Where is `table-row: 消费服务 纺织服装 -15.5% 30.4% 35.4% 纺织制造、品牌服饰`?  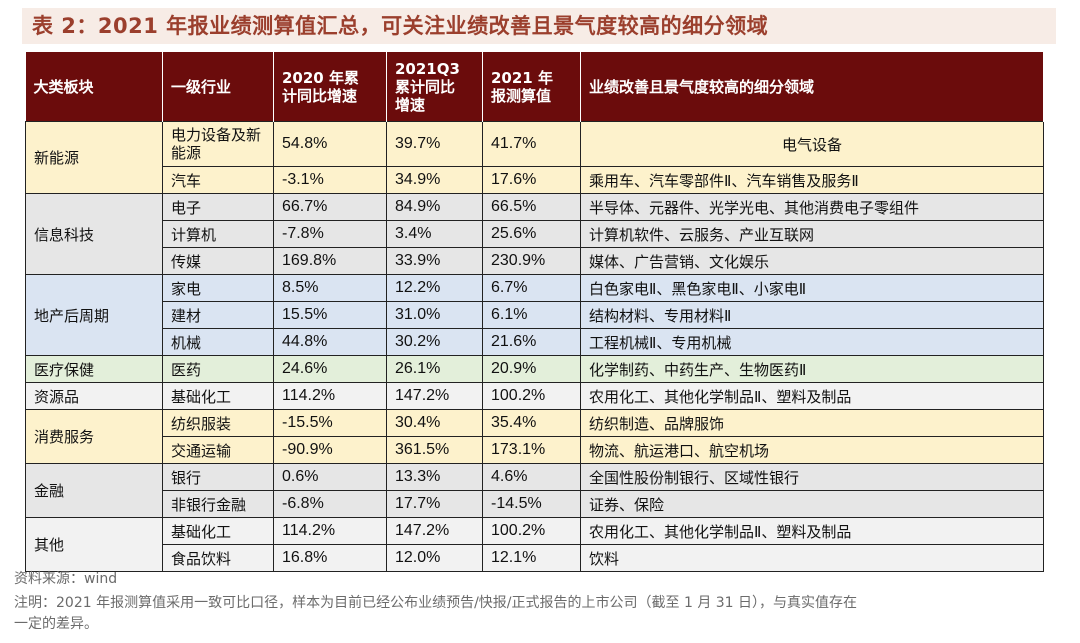 table-row: 消费服务 纺织服装 -15.5% 30.4% 35.4% 纺织制造、品牌服饰 is located at coordinates (534, 436).